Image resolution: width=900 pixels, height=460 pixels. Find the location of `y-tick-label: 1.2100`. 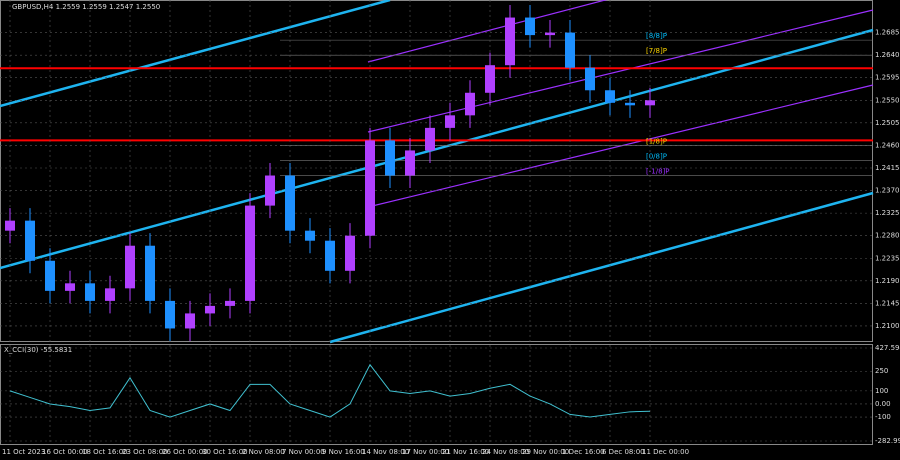

y-tick-label: 1.2100 is located at coordinates (887, 326).